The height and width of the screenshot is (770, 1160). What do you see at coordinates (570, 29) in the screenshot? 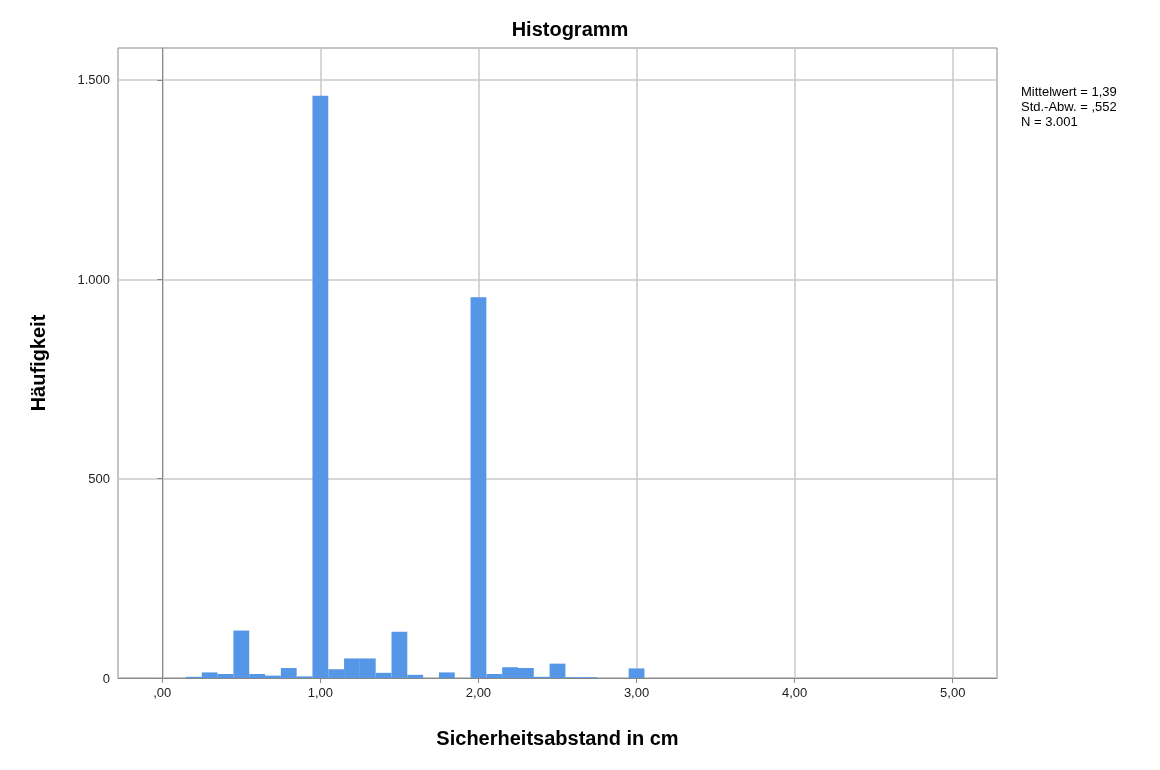
I see `chart-title: Histogramm` at bounding box center [570, 29].